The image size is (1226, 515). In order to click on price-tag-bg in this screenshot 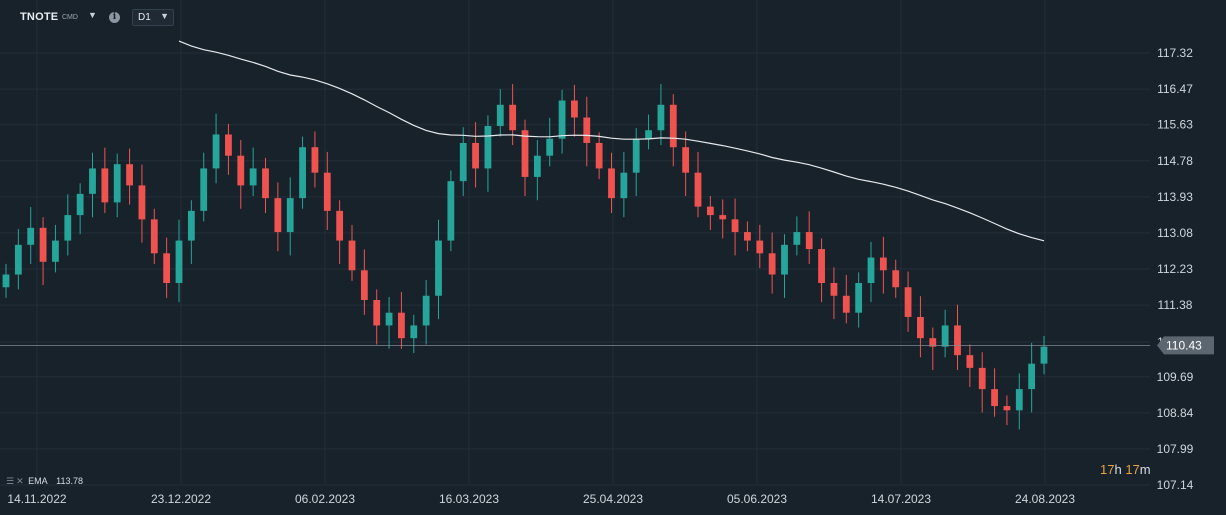, I will do `click(1185, 345)`.